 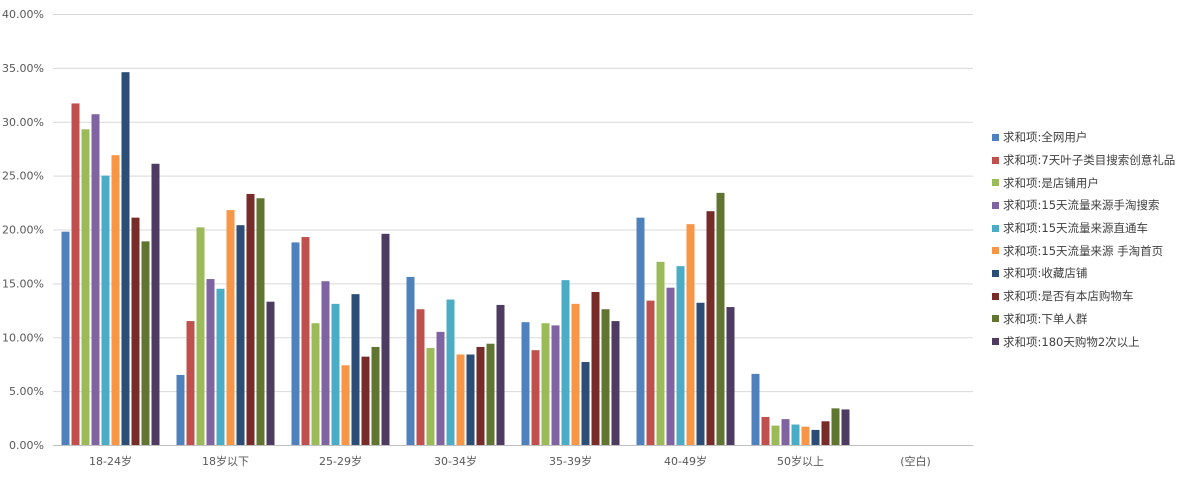 What do you see at coordinates (225, 461) in the screenshot?
I see `x-tick-label: 18岁以下` at bounding box center [225, 461].